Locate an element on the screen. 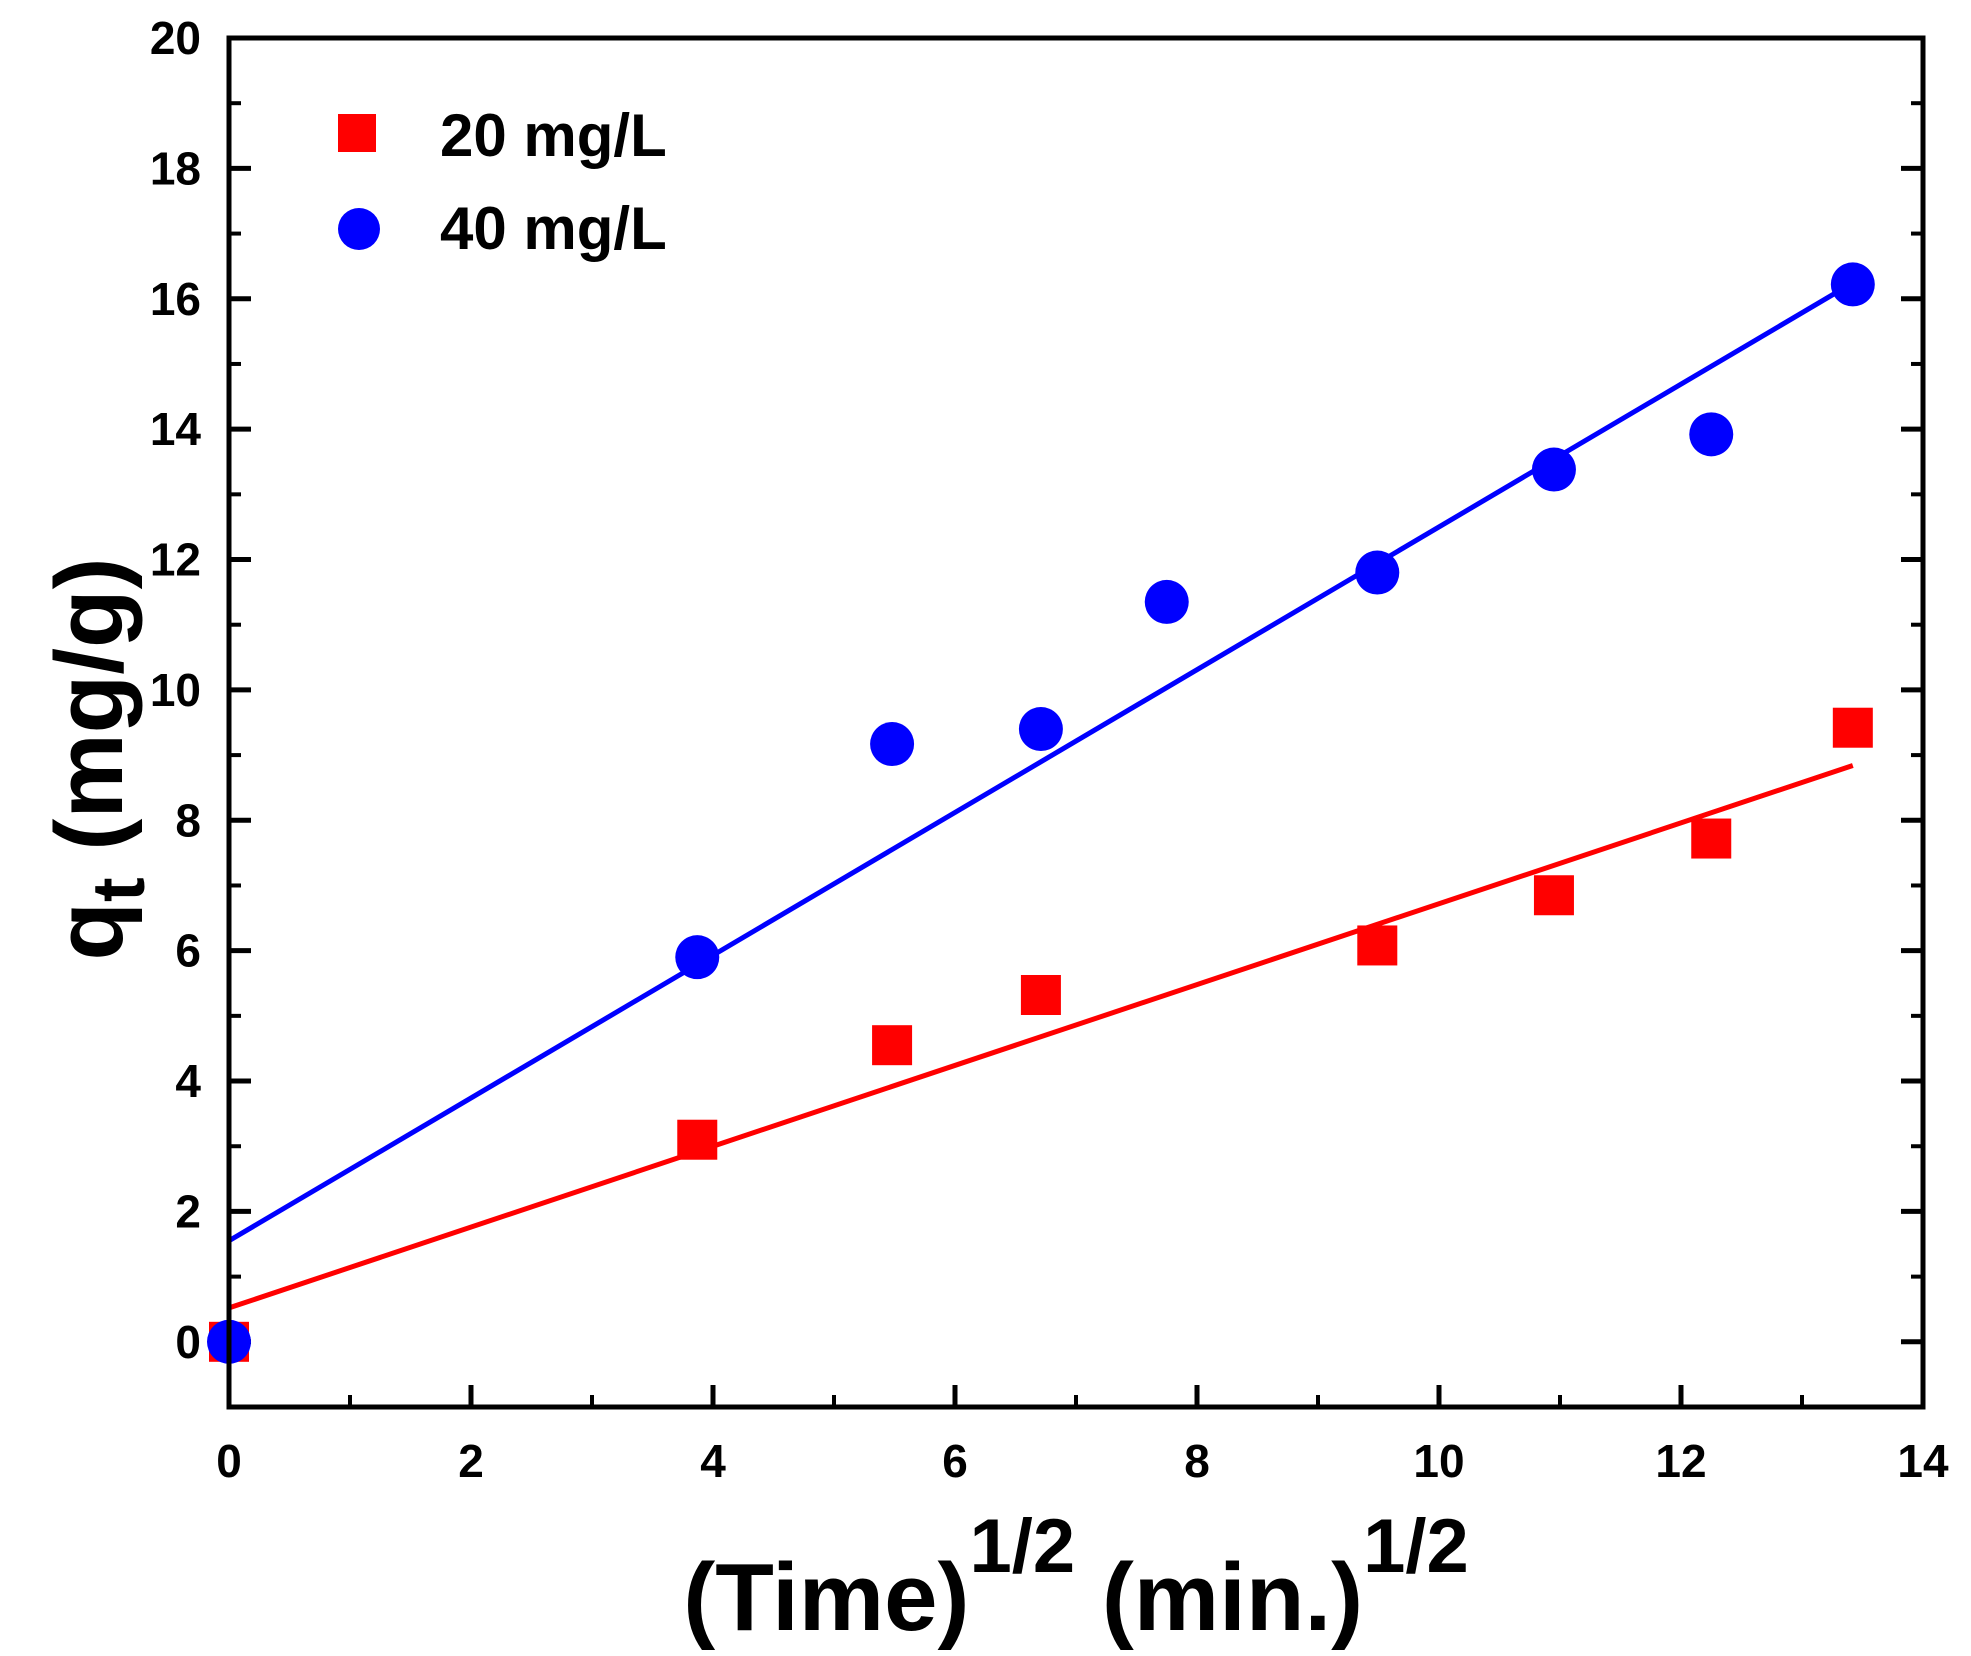 The image size is (1971, 1656). x-tick-label: 14 is located at coordinates (1923, 1461).